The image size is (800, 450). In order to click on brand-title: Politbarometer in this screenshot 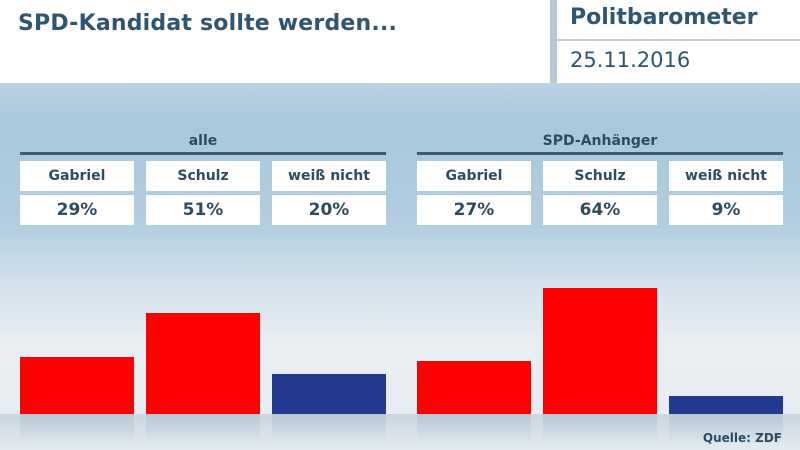, I will do `click(664, 17)`.